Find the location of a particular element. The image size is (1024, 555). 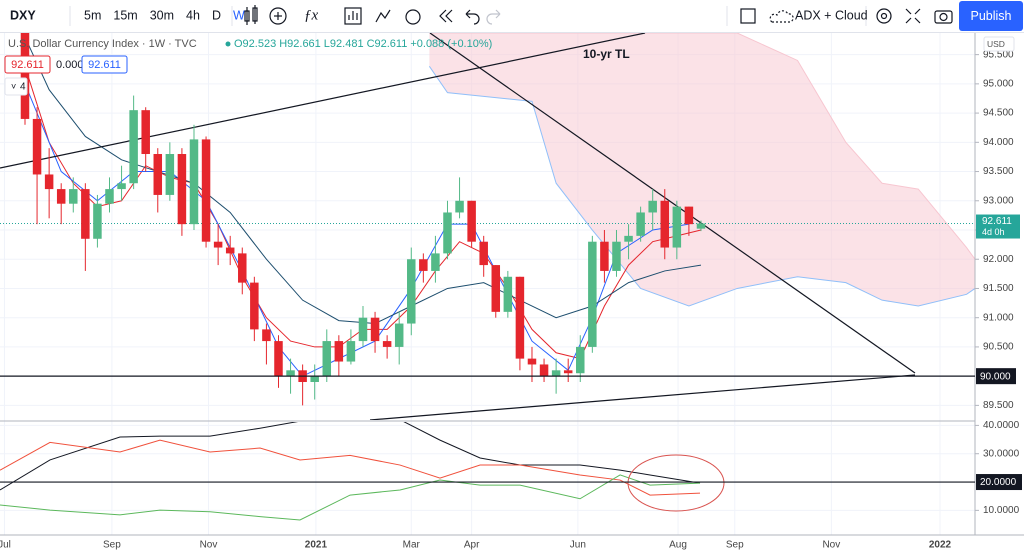

x-tick-label: Jun is located at coordinates (578, 545).